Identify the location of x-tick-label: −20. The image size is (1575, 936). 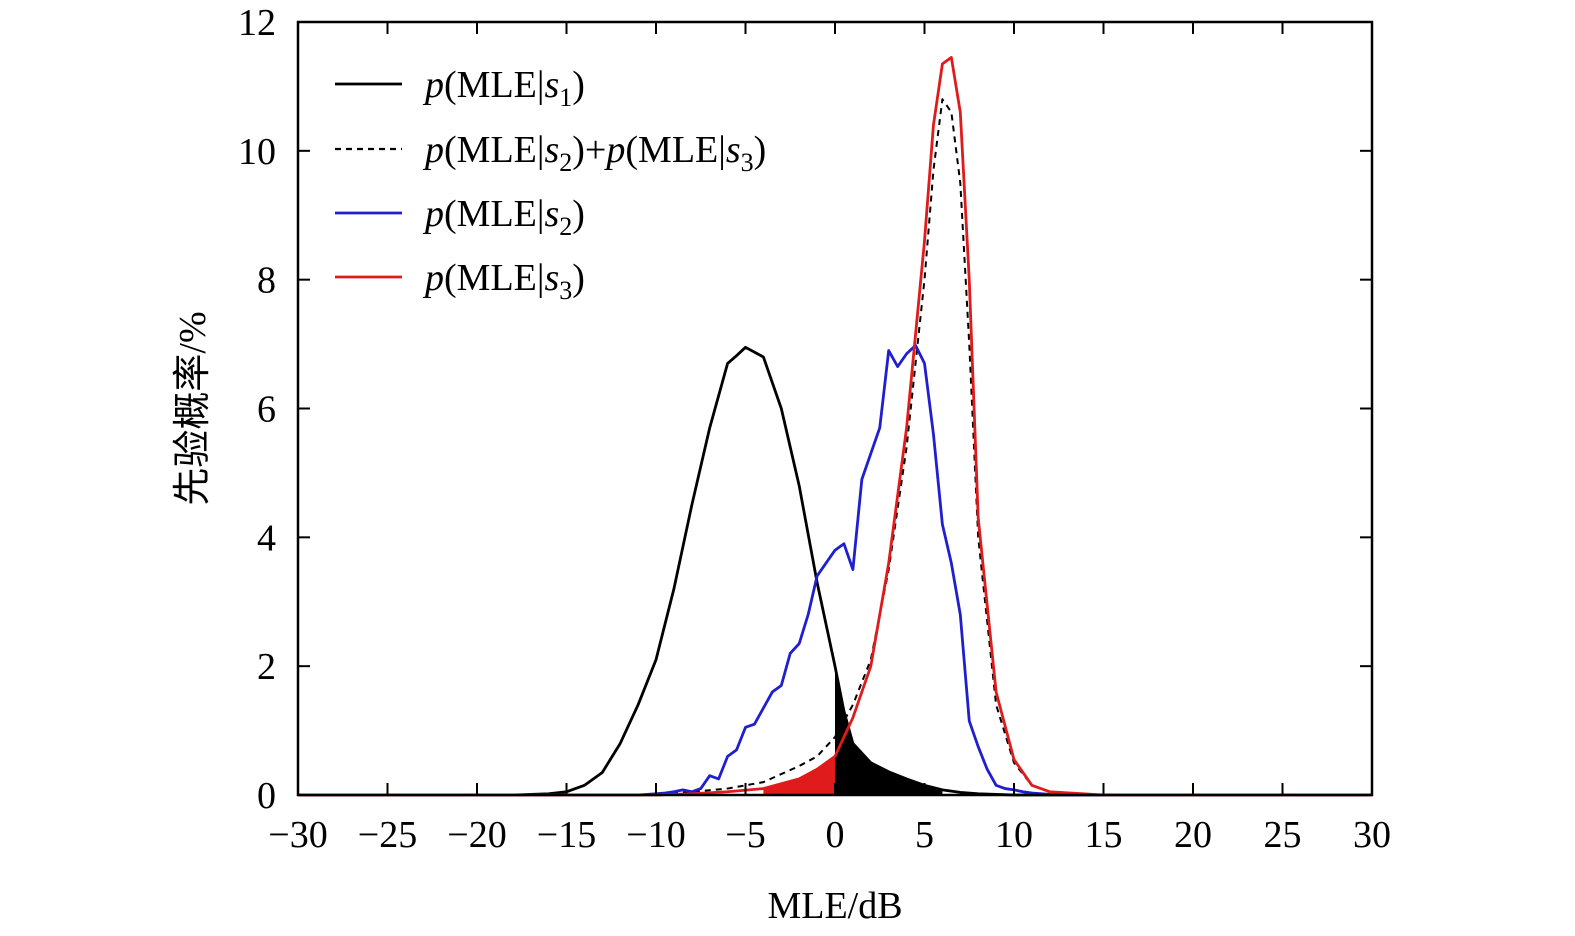
(476, 835).